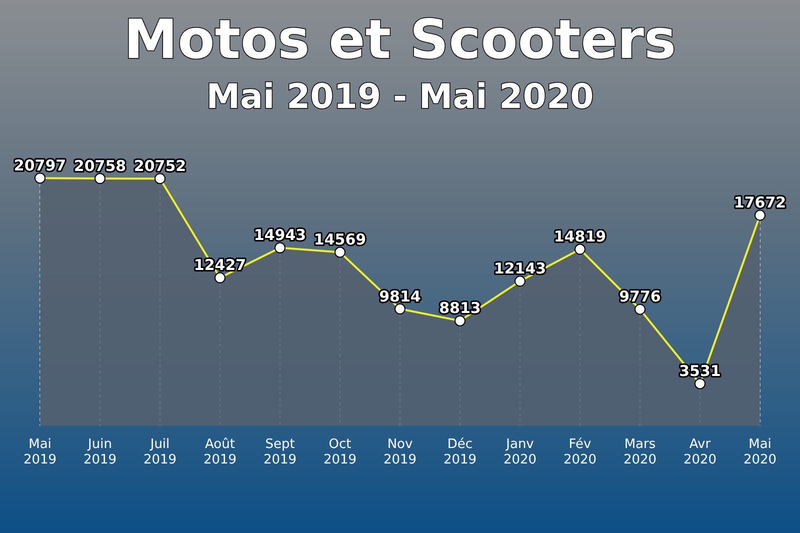 This screenshot has width=800, height=533. I want to click on data-label: 17672, so click(760, 203).